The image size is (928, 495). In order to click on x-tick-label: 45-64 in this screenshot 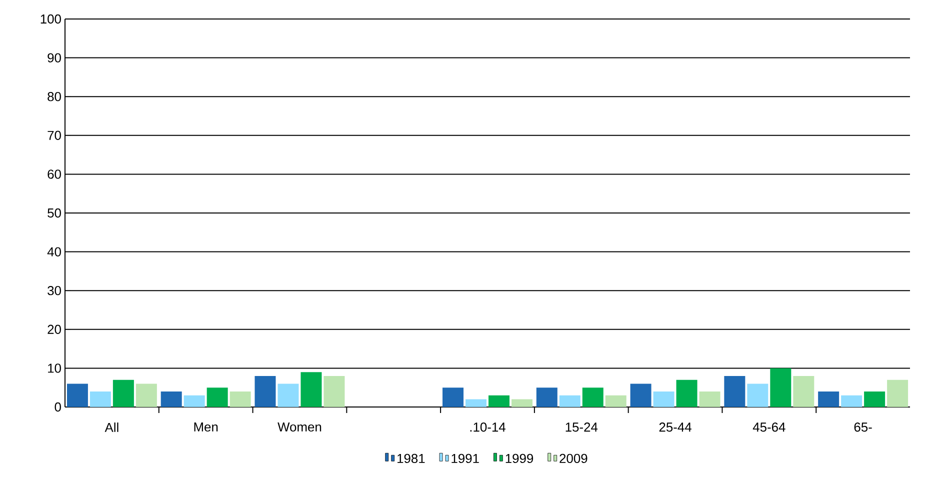, I will do `click(769, 427)`.